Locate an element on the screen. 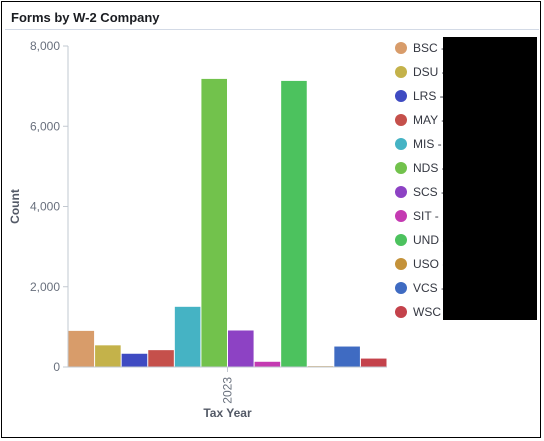  legend-item-dsu: DSU - is located at coordinates (420, 72).